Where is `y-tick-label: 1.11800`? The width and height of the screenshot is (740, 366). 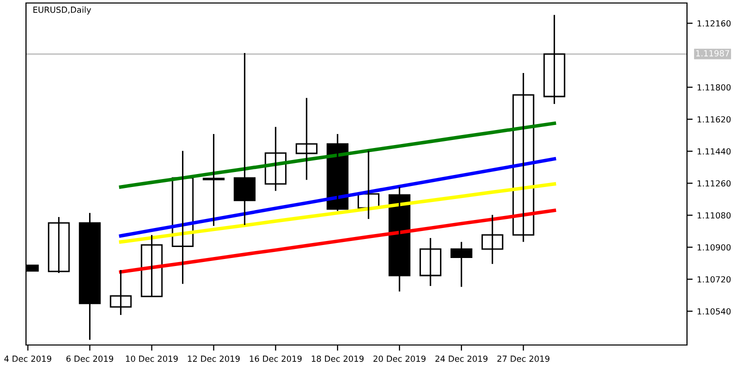
y-tick-label: 1.11800 is located at coordinates (714, 87).